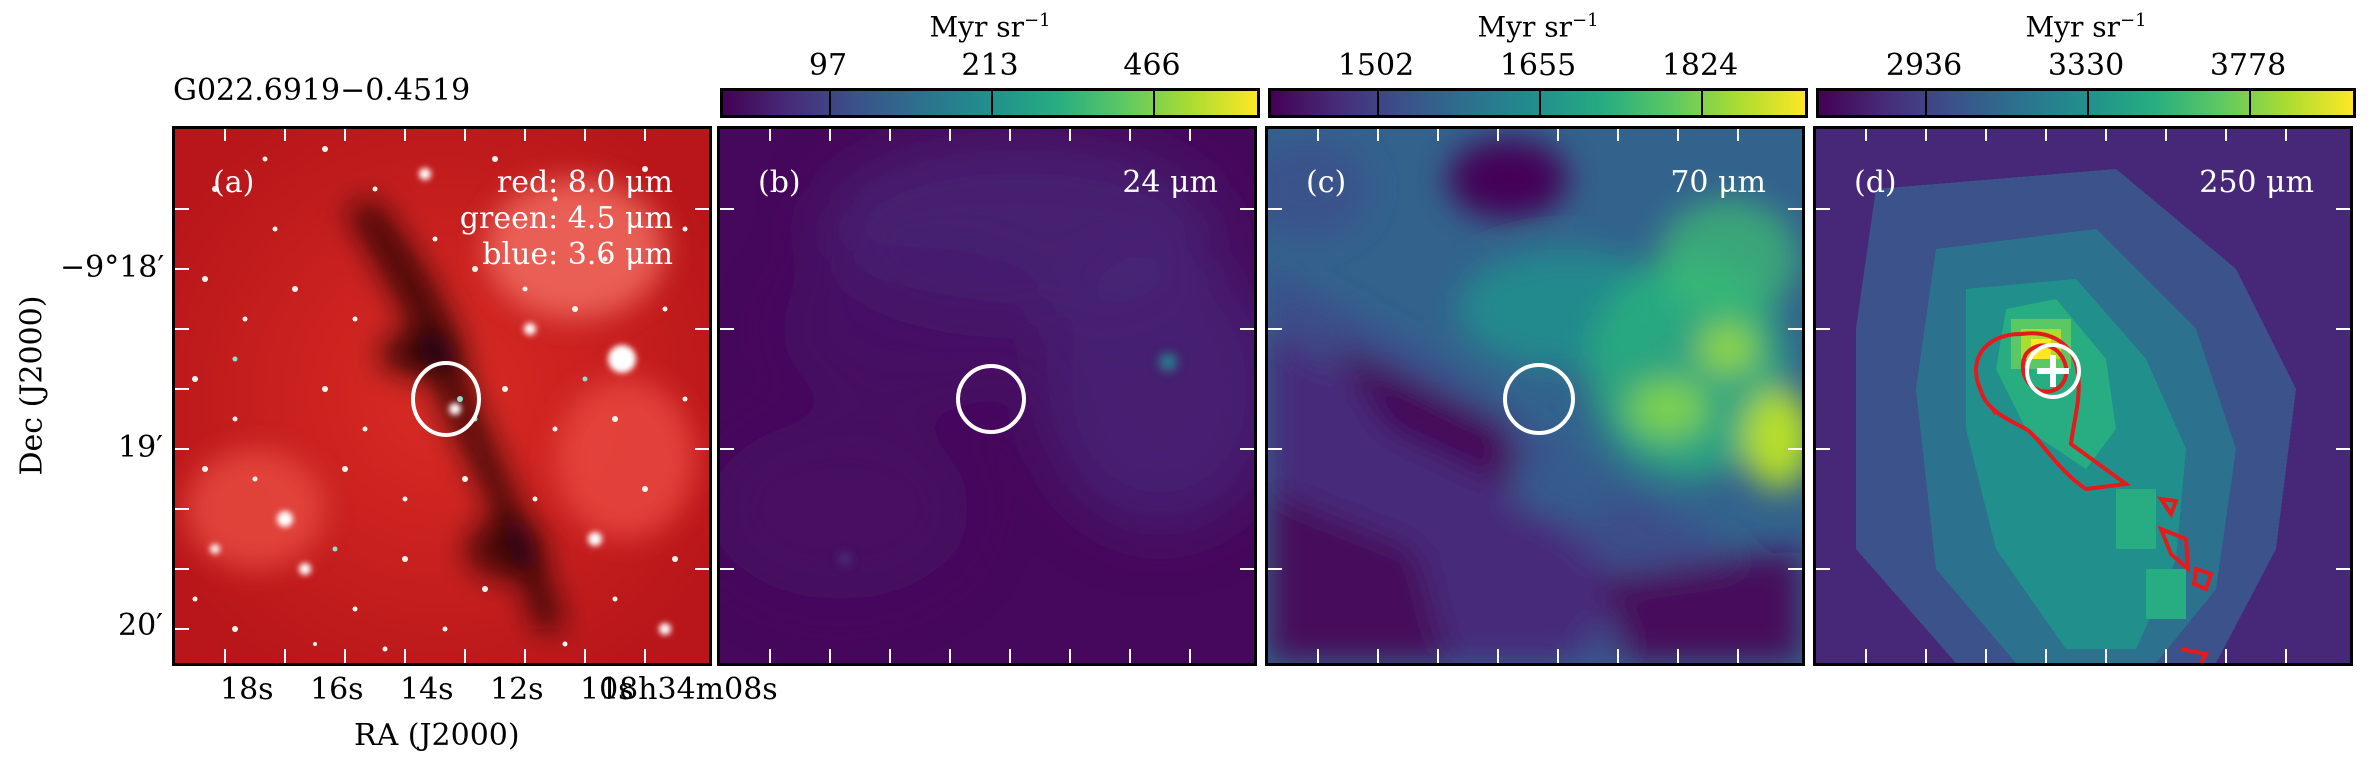 This screenshot has height=765, width=2371. What do you see at coordinates (112, 267) in the screenshot?
I see `y-tick-label: −9°18′` at bounding box center [112, 267].